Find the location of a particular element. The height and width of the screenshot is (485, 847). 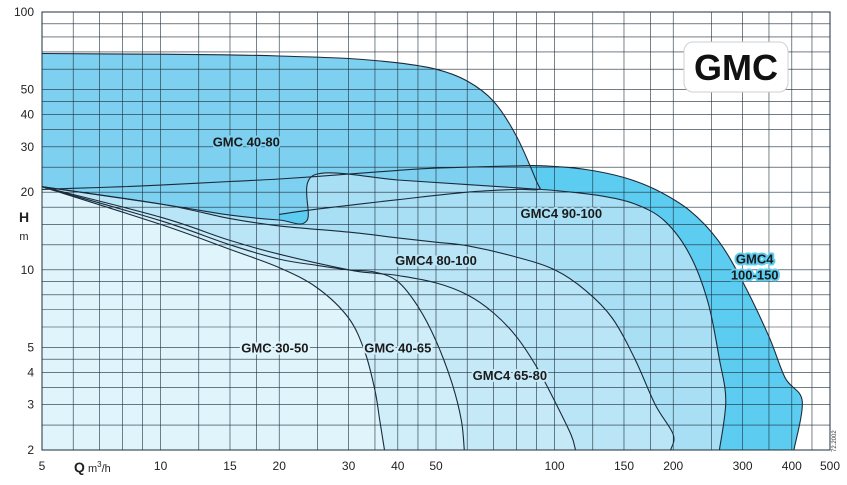

y-tick-label: 2 is located at coordinates (30, 450).